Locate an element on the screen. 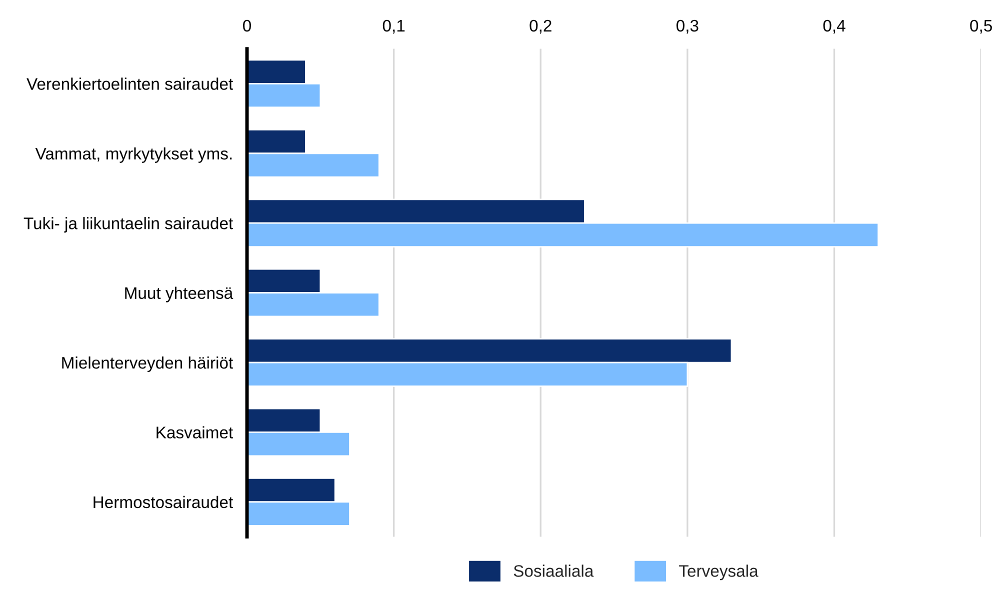 The image size is (996, 610). y-tick-label: Kasvaimet is located at coordinates (194, 432).